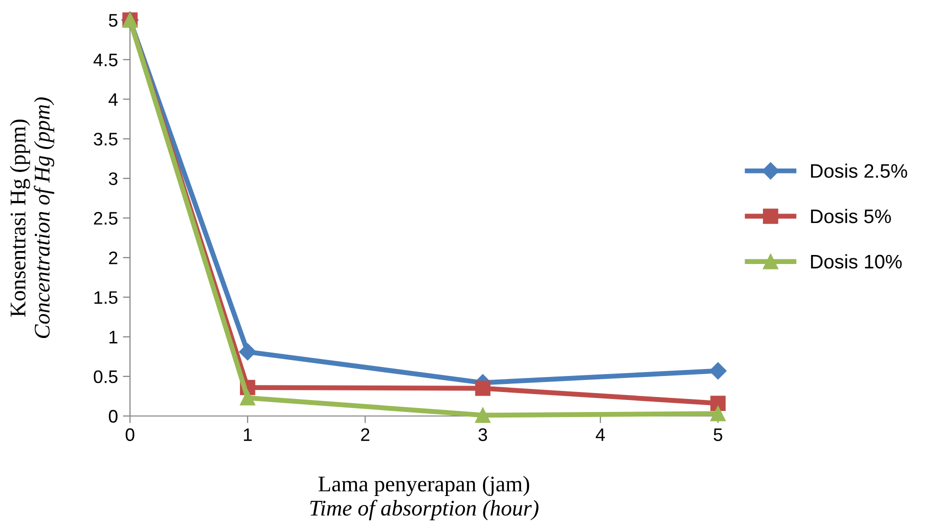  I want to click on y-tick-label: 2, so click(113, 258).